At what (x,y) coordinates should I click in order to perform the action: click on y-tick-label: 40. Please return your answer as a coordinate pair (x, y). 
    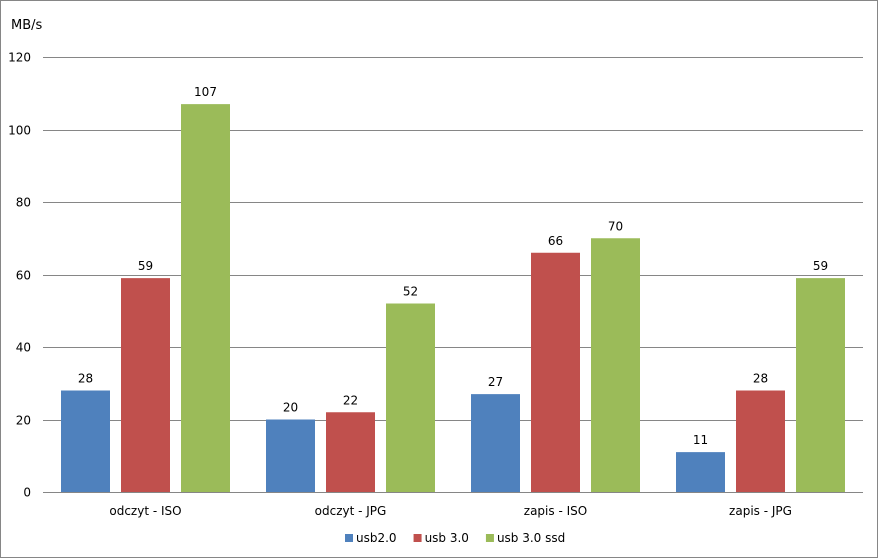
    Looking at the image, I should click on (23, 348).